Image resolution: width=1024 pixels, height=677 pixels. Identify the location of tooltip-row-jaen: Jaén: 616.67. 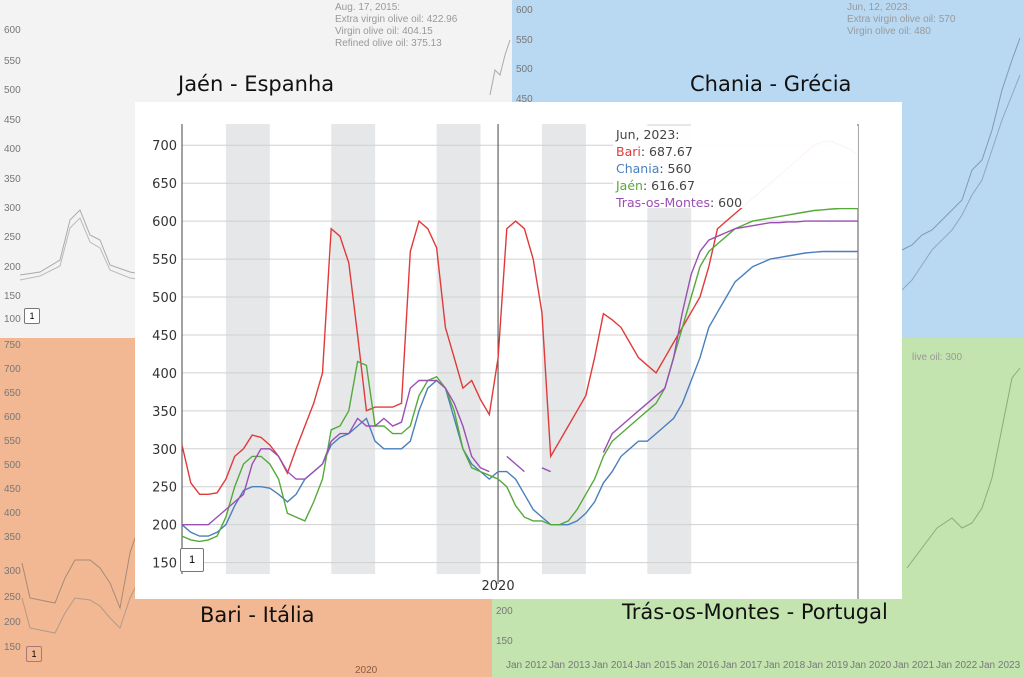
(737, 185).